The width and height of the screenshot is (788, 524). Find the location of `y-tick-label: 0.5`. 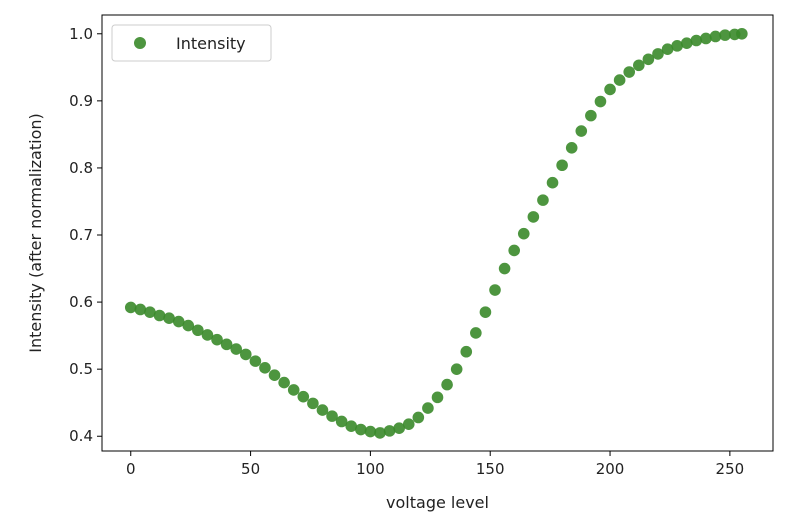

y-tick-label: 0.5 is located at coordinates (81, 369).